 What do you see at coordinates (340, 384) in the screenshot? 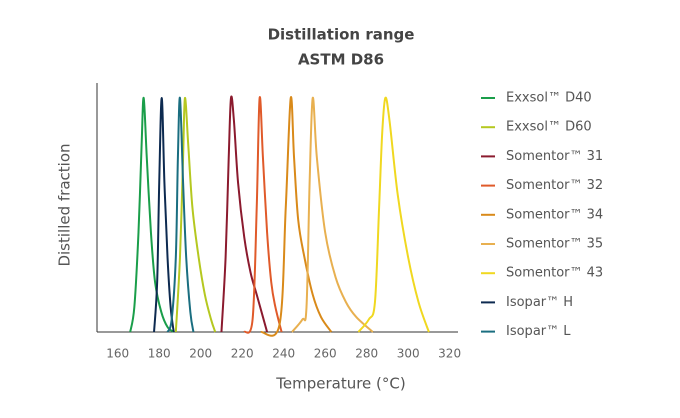
I see `x-axis-title: Temperature (°C)` at bounding box center [340, 384].